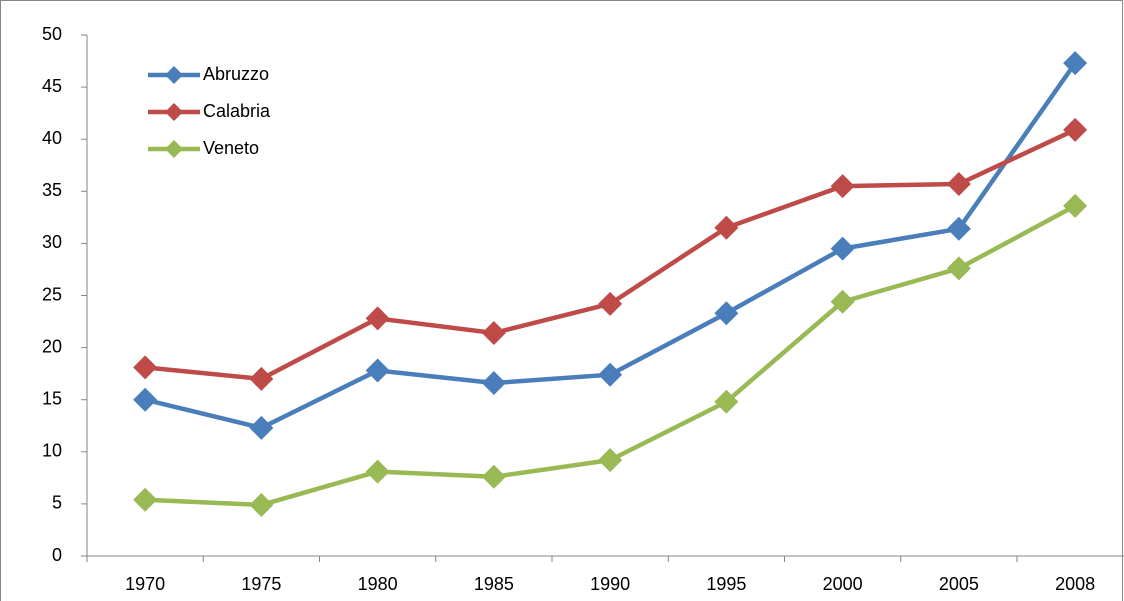 The height and width of the screenshot is (601, 1124). What do you see at coordinates (231, 148) in the screenshot?
I see `legend-label: Veneto` at bounding box center [231, 148].